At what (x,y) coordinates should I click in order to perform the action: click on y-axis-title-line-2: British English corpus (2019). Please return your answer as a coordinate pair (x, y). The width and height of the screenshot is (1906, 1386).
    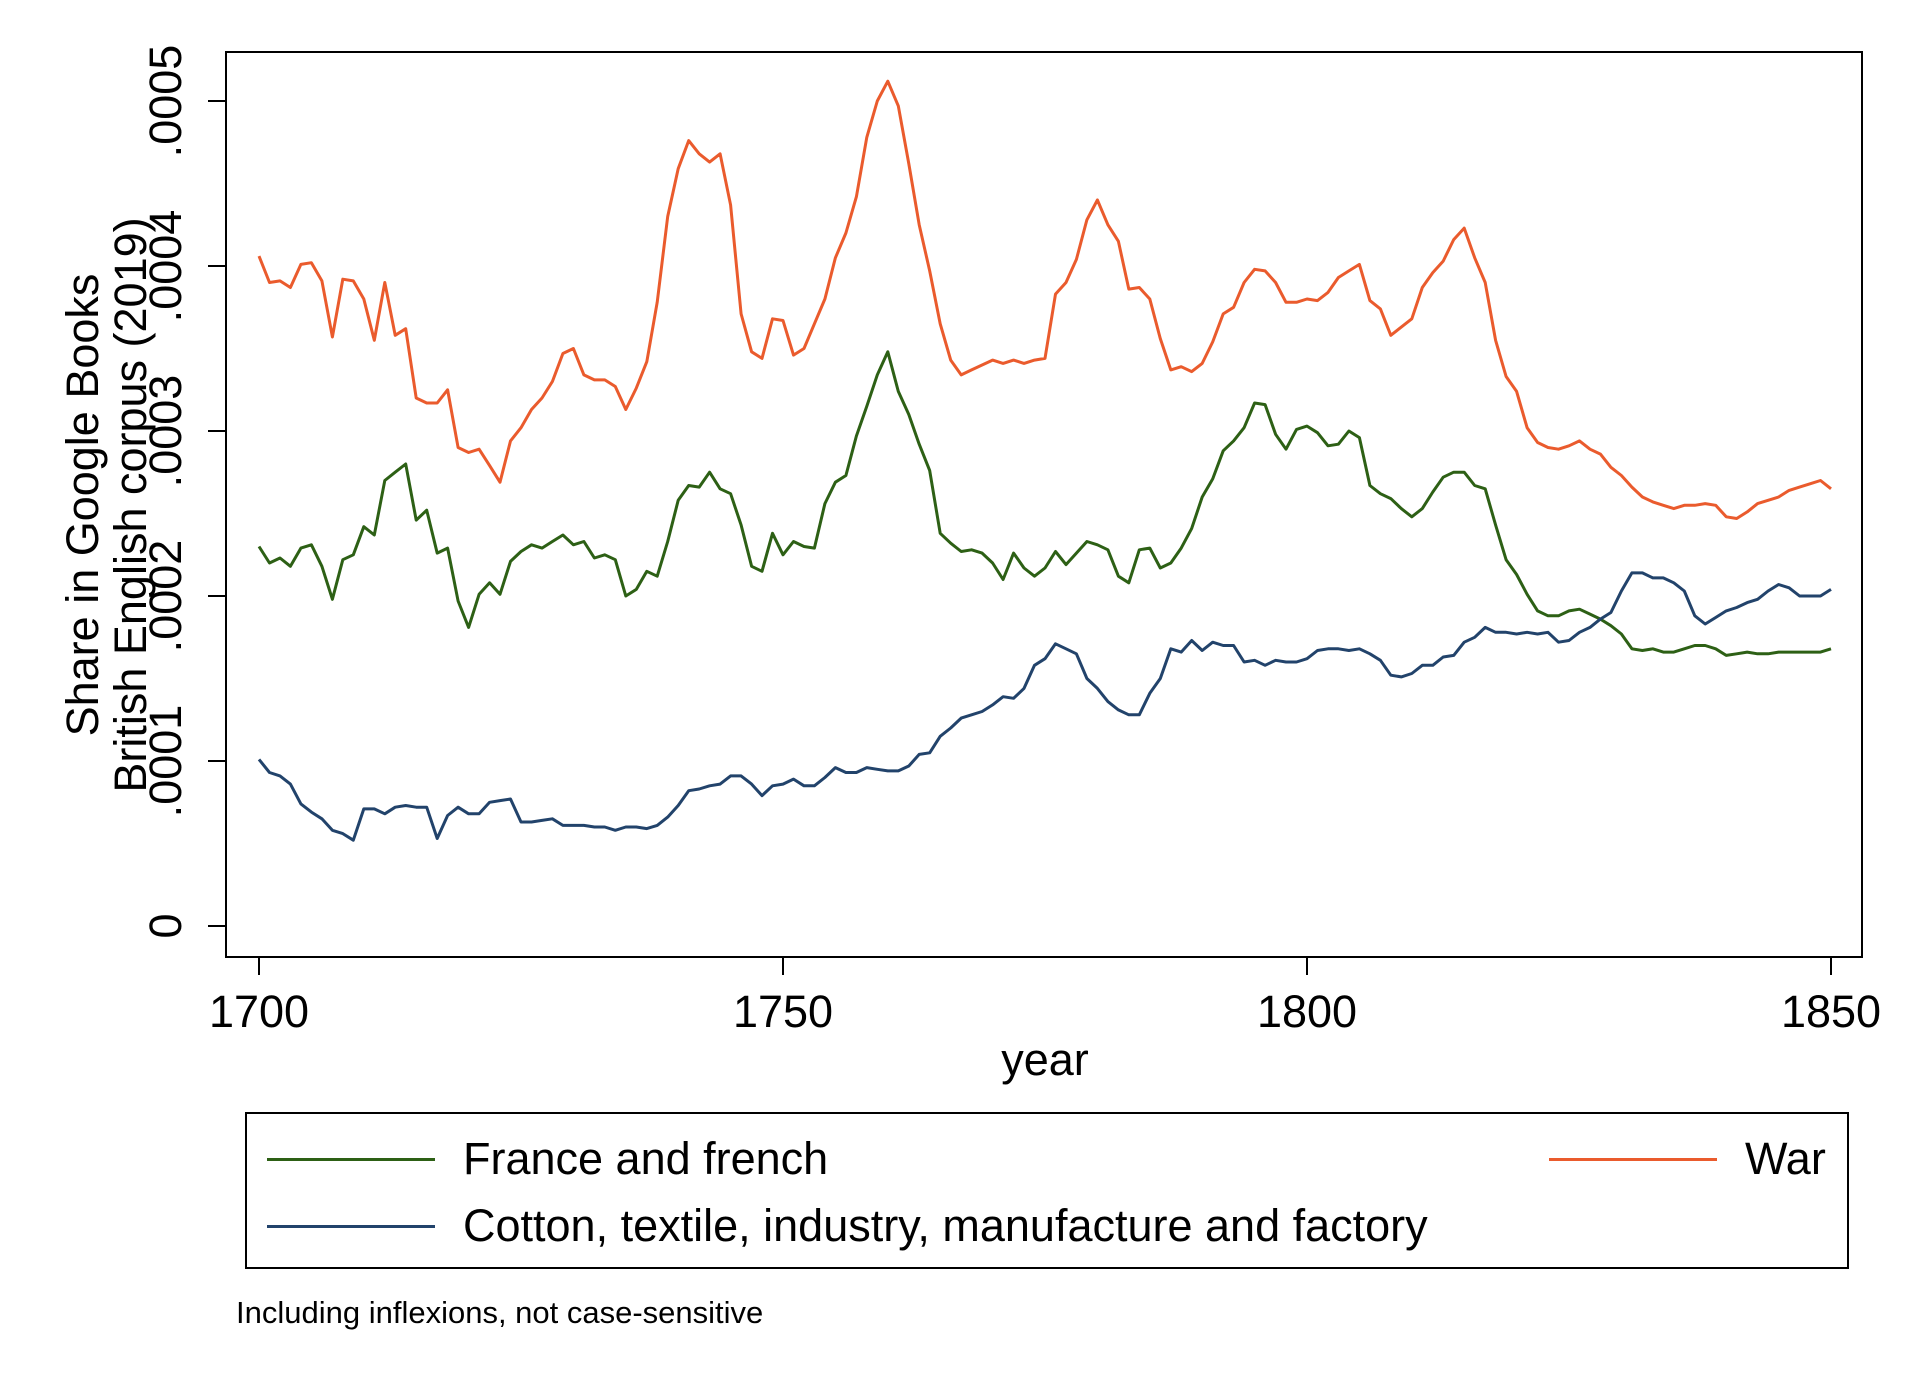
    Looking at the image, I should click on (130, 504).